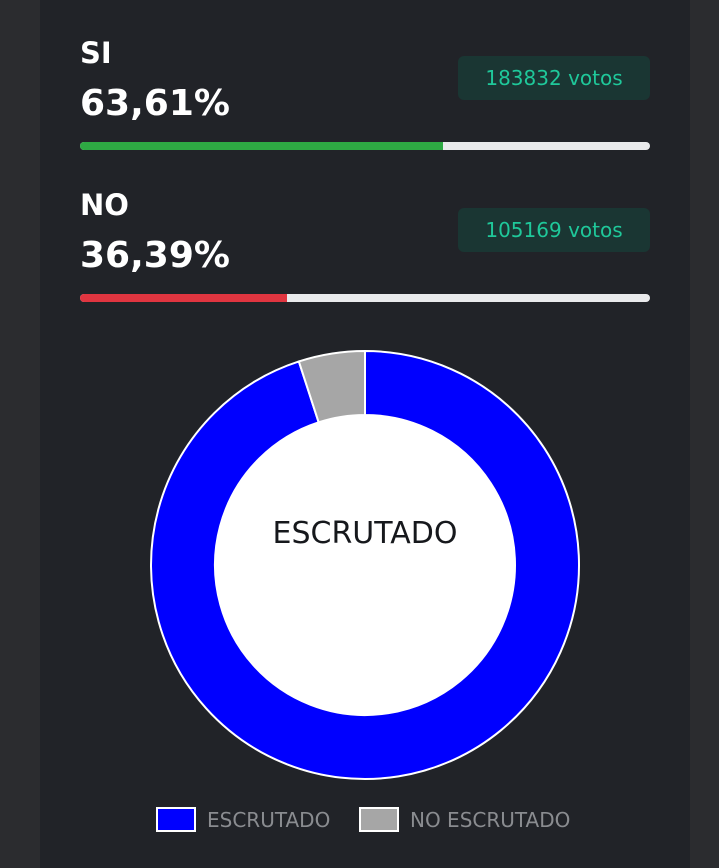 This screenshot has height=868, width=719. Describe the element at coordinates (176, 819) in the screenshot. I see `legend-swatch-escrutado` at that location.